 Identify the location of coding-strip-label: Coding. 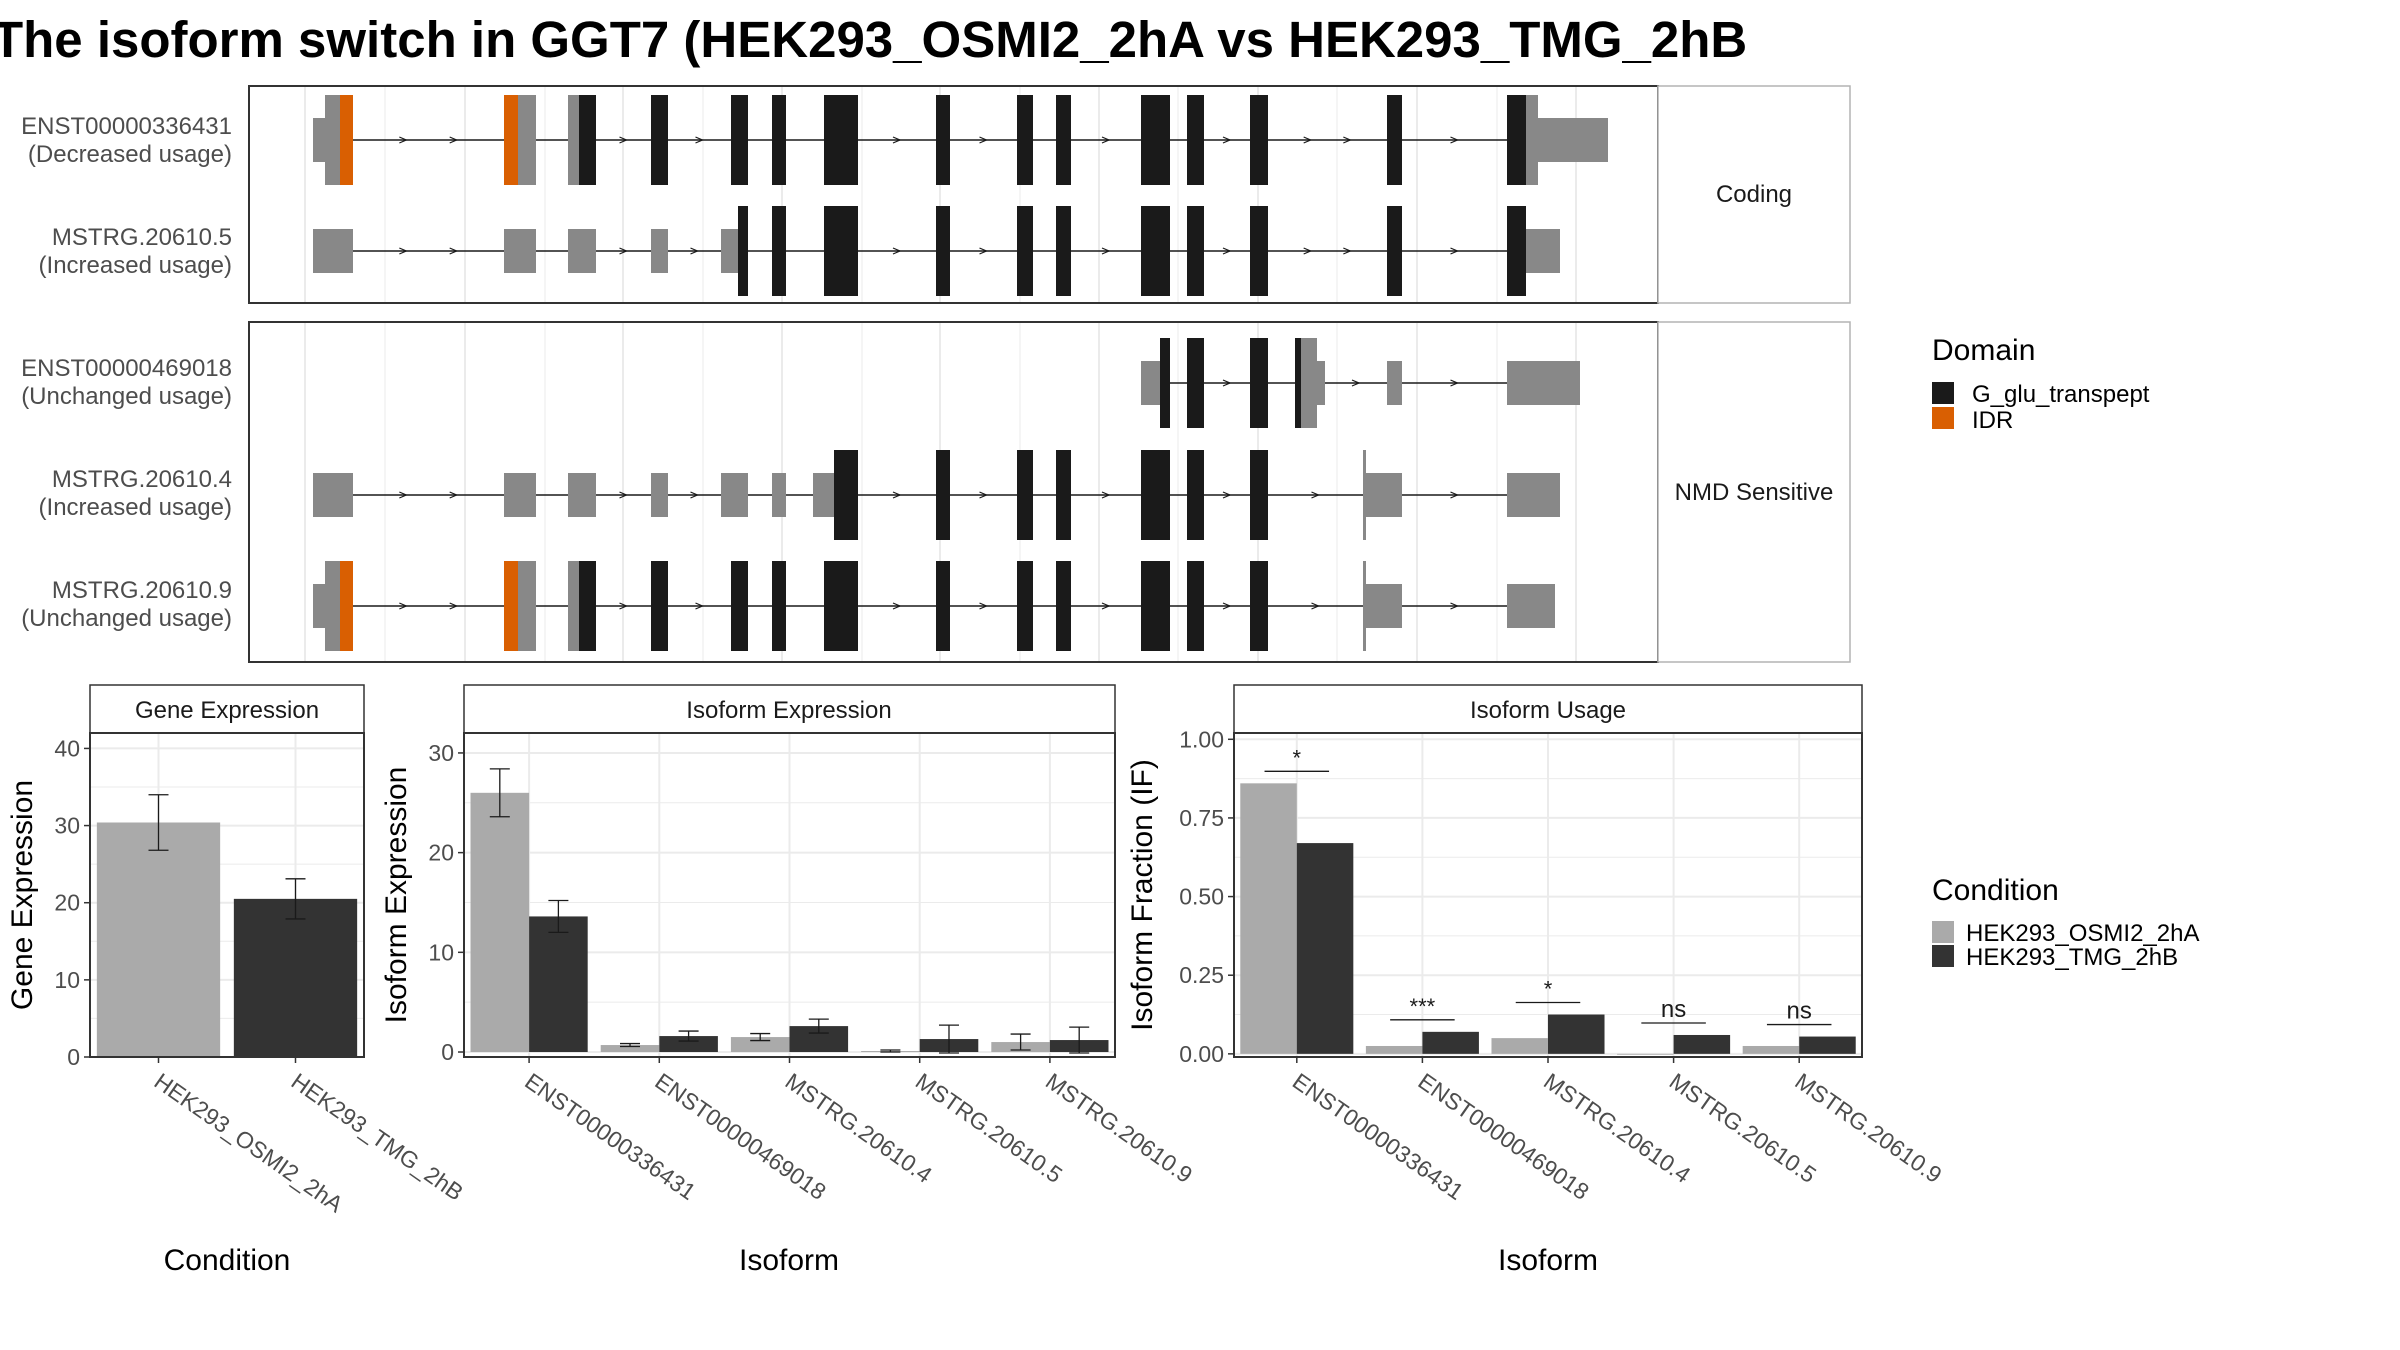
(1754, 194).